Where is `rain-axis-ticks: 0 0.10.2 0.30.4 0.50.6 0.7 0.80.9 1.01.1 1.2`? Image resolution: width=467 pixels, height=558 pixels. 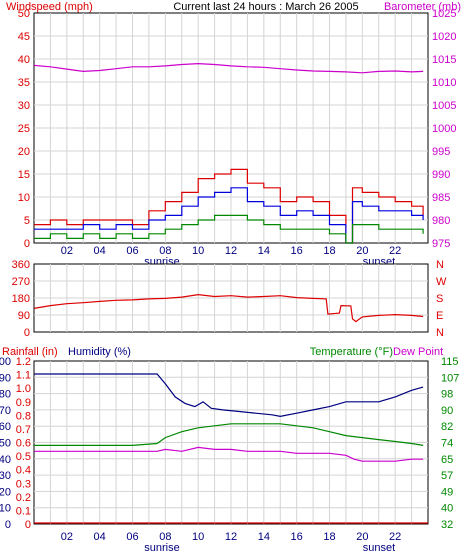
rain-axis-ticks: 0 0.10.2 0.30.4 0.50.6 0.7 0.80.9 1.01.1 1.2 is located at coordinates (23, 443).